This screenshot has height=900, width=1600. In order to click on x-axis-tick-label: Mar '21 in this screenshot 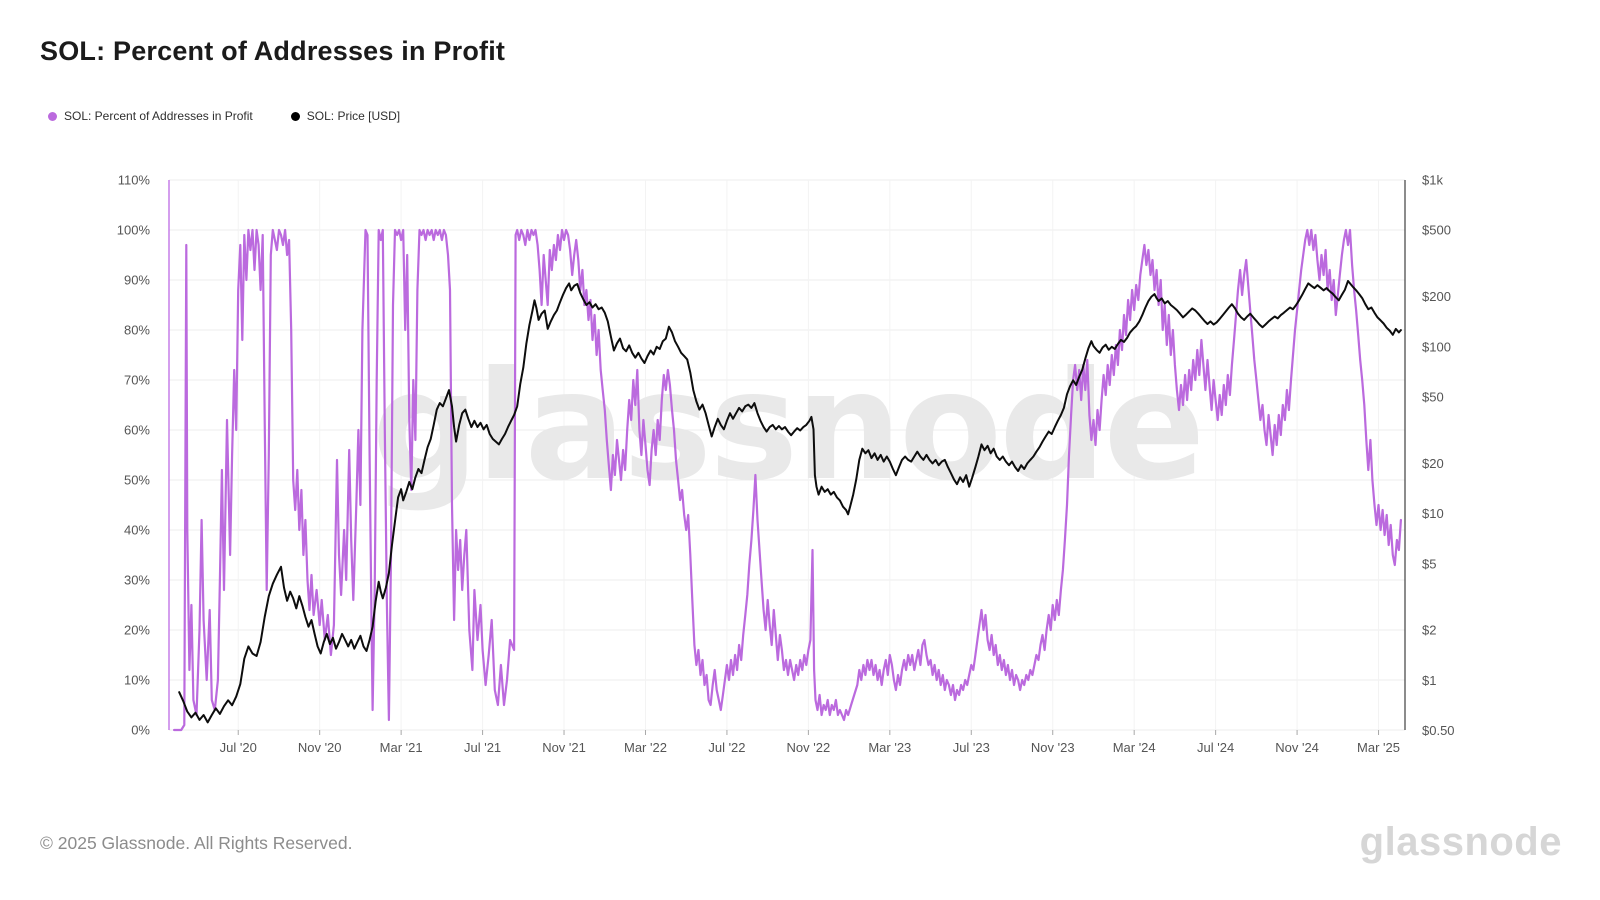, I will do `click(401, 747)`.